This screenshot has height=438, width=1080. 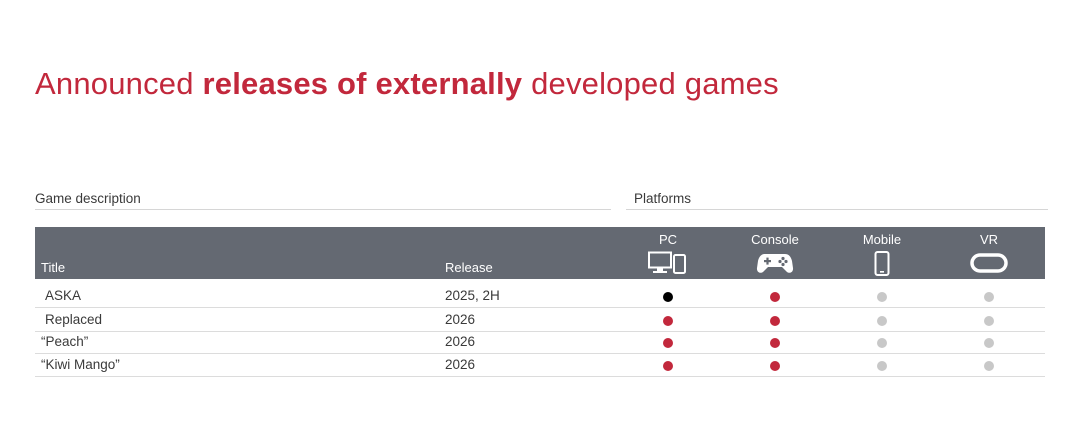 I want to click on table-header: Title Release PC Console Mobile VR, so click(x=540, y=253).